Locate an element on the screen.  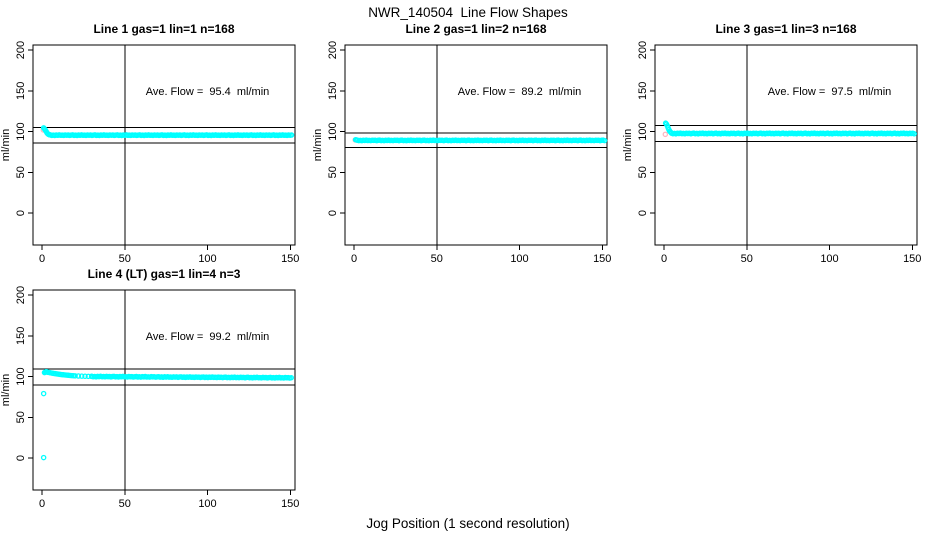
first-point-markers is located at coordinates (665, 134).